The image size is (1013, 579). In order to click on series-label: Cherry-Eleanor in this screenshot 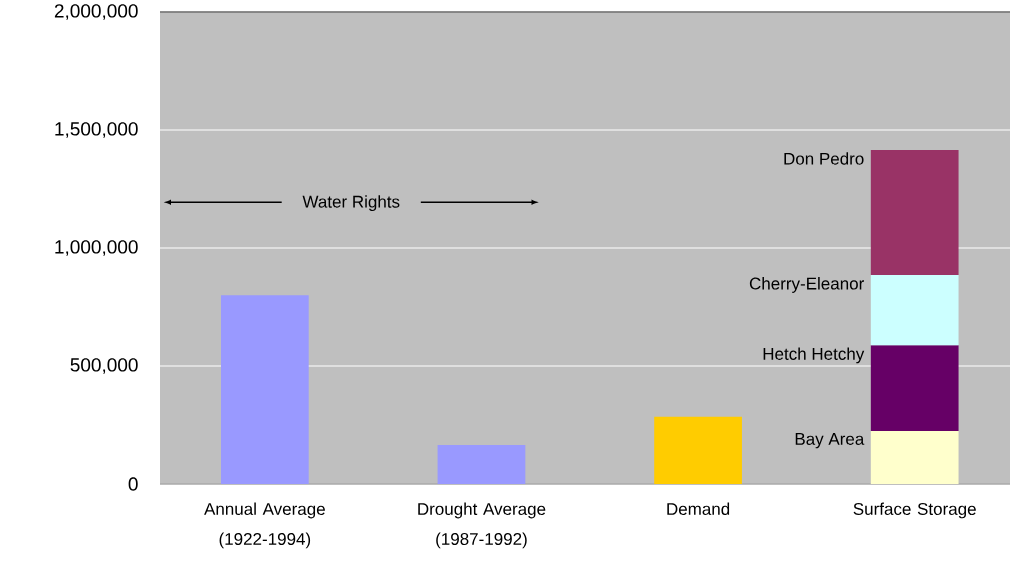, I will do `click(806, 285)`.